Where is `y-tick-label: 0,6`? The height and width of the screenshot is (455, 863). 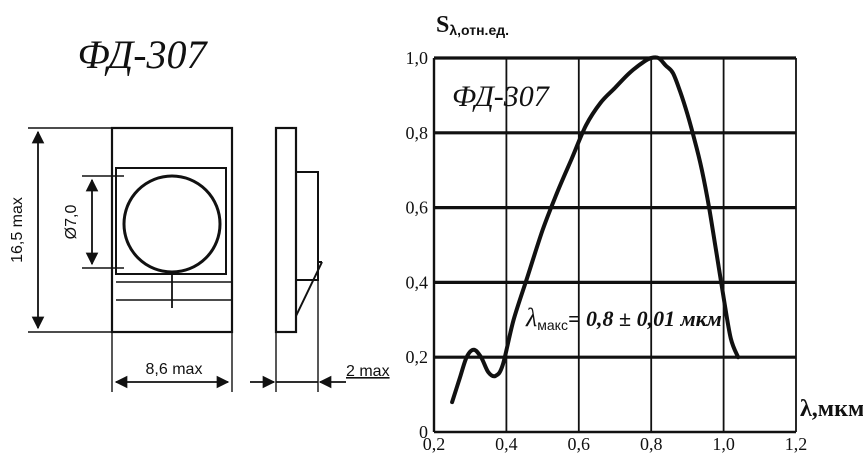
y-tick-label: 0,6 is located at coordinates (417, 208).